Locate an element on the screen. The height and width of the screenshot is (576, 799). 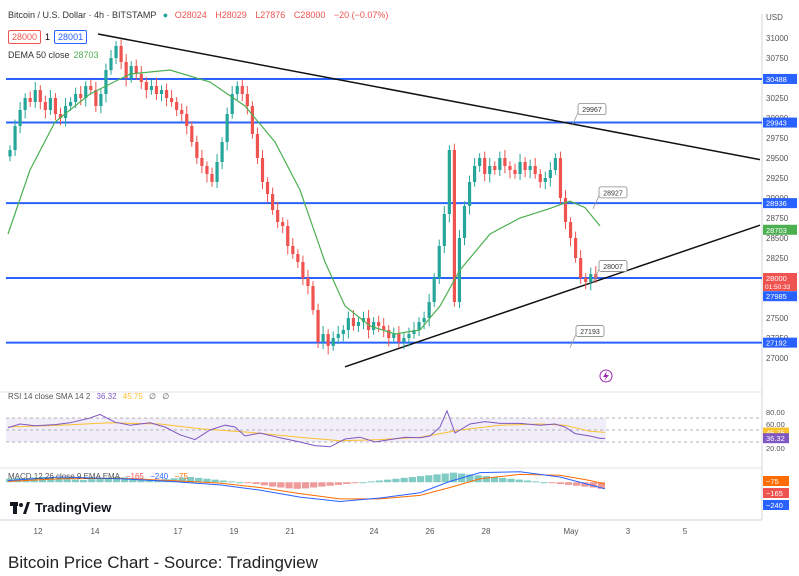
sell-button: 28000 is located at coordinates (25, 37).